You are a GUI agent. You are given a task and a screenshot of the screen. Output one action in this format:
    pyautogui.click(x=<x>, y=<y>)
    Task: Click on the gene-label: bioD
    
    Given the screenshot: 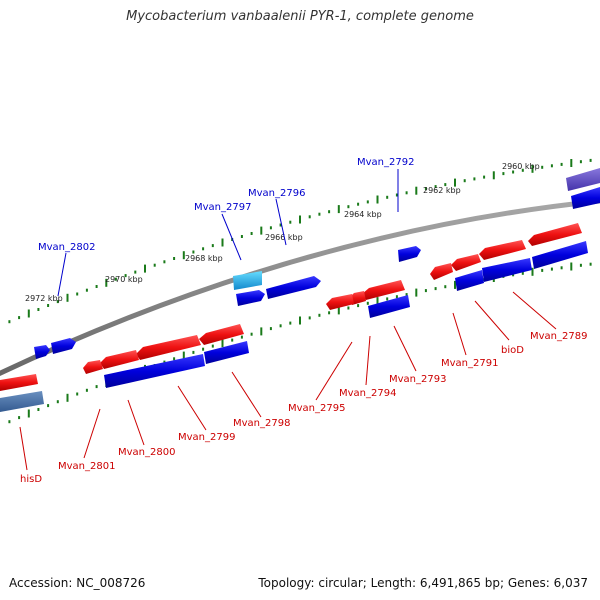 What is the action you would take?
    pyautogui.click(x=512, y=350)
    